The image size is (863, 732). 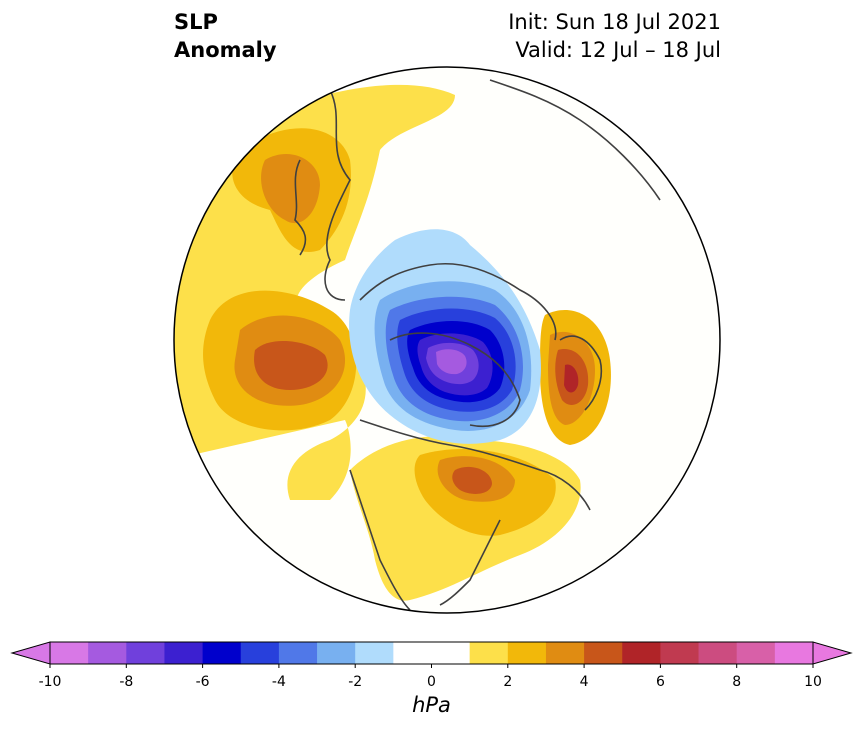 I want to click on title-line-2: Anomaly, so click(x=225, y=50).